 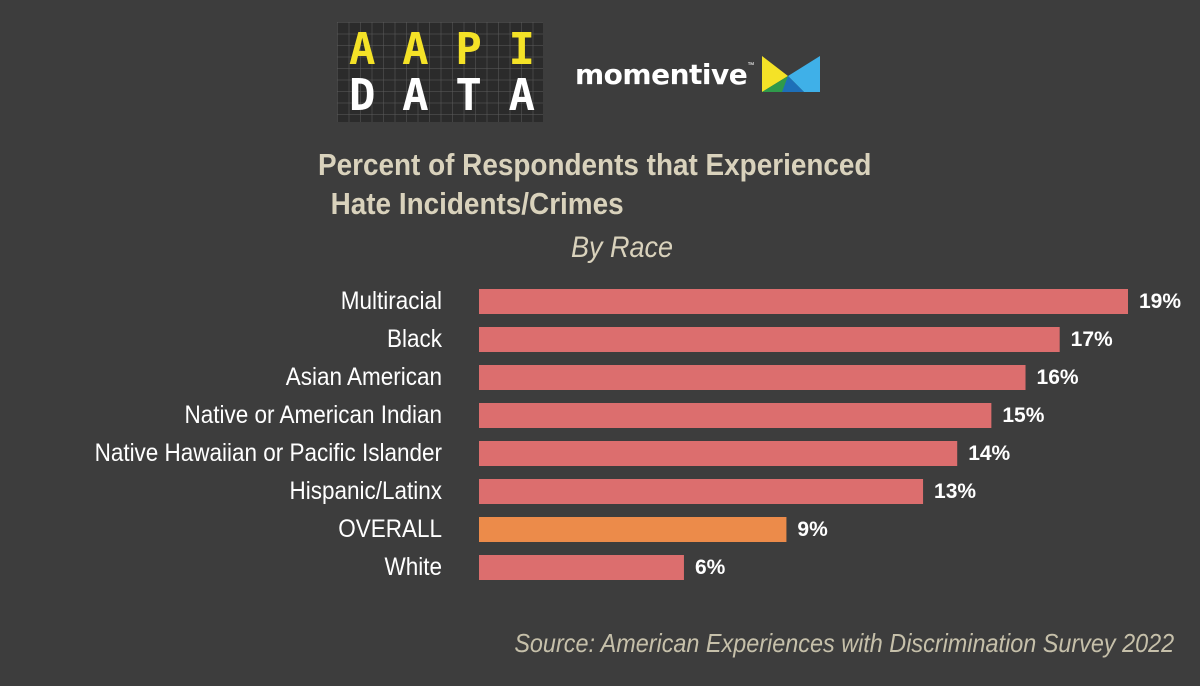 What do you see at coordinates (595, 164) in the screenshot?
I see `chart-title-line1: Percent of Respondents that Experienced` at bounding box center [595, 164].